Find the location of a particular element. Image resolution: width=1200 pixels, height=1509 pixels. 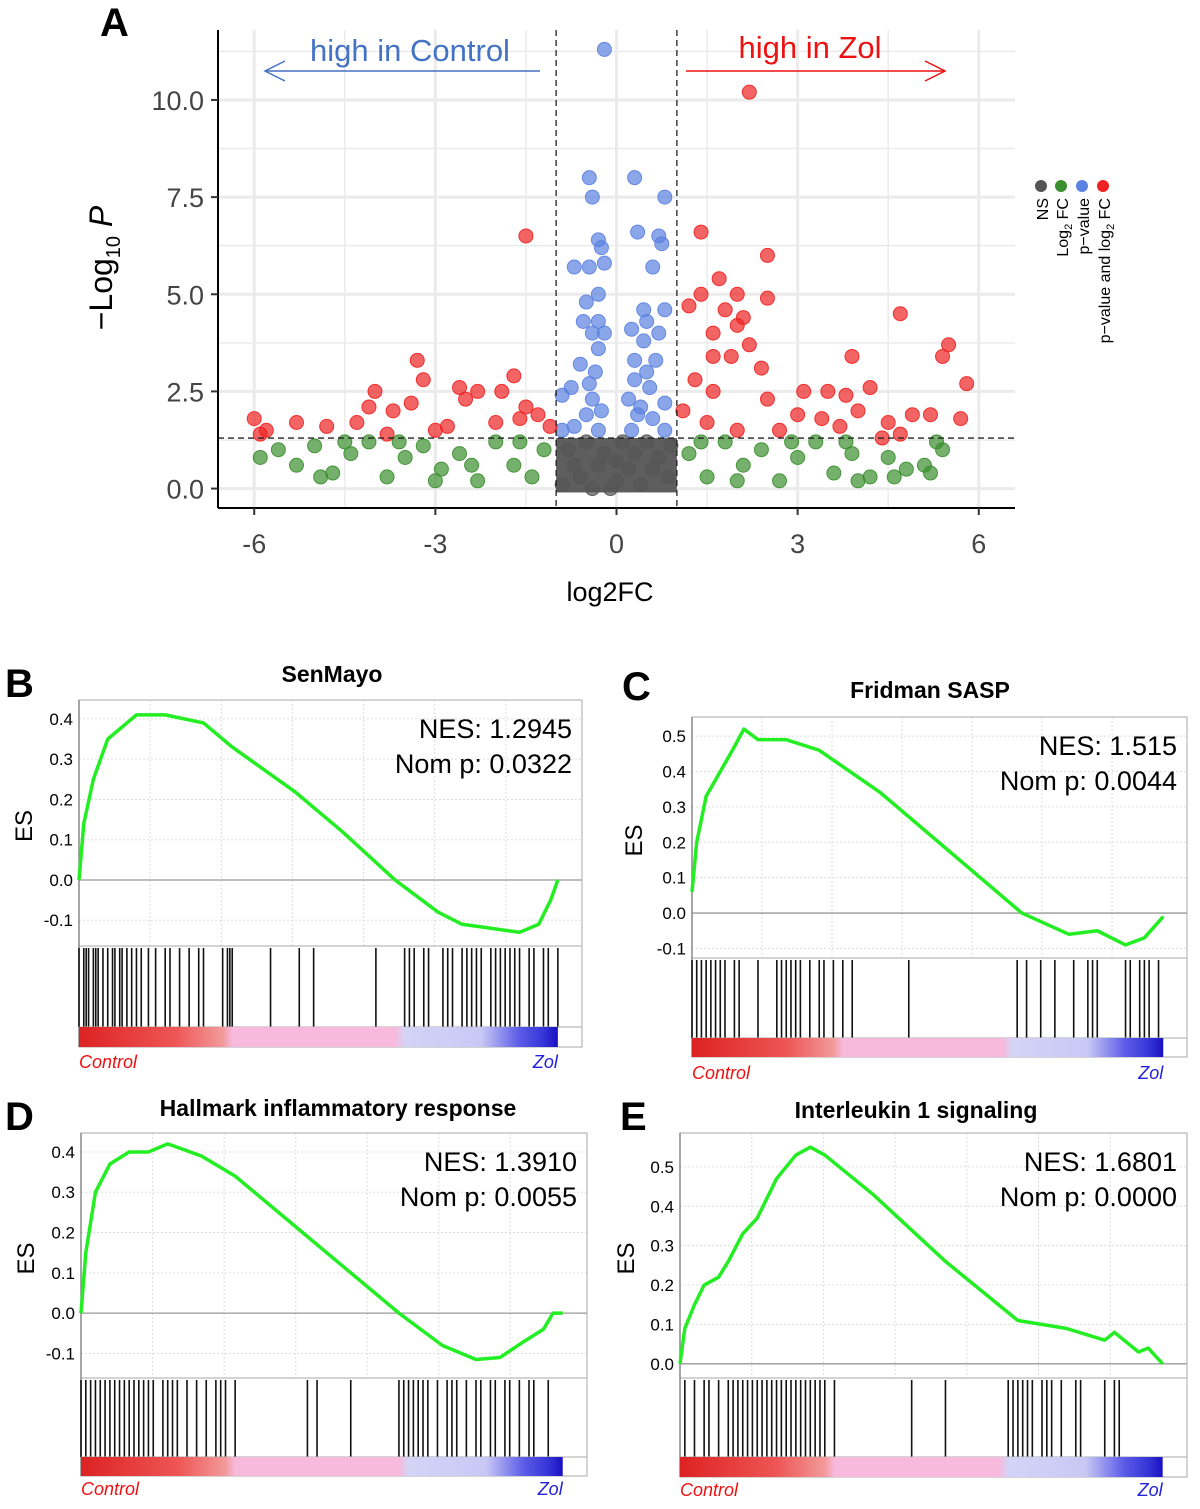

panel-title: Hallmark inflammatory response is located at coordinates (338, 1108).